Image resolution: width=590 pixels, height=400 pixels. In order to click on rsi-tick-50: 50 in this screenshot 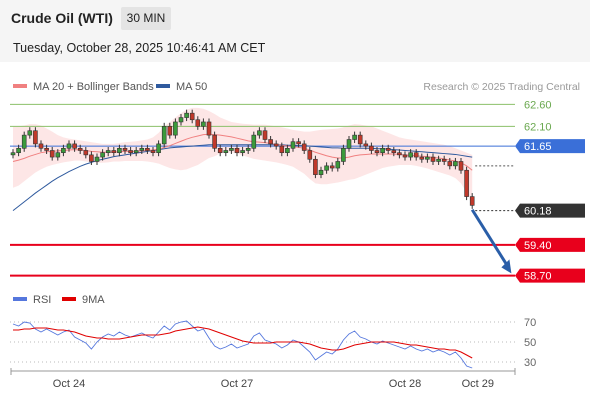, I will do `click(530, 343)`.